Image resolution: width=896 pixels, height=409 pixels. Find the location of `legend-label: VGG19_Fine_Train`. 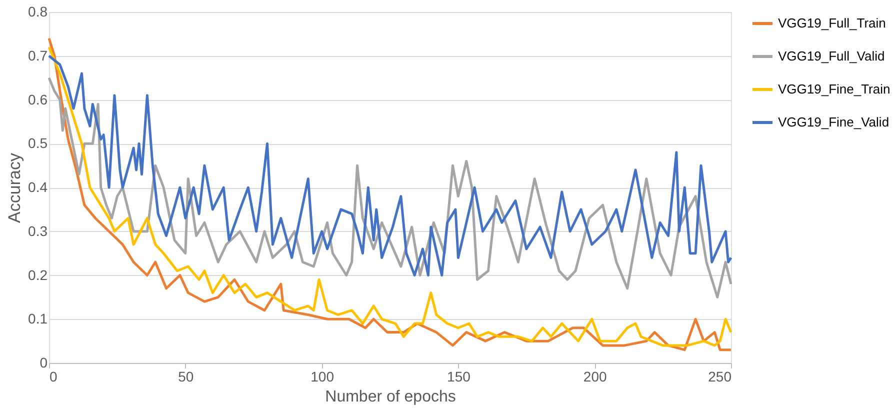

legend-label: VGG19_Fine_Train is located at coordinates (834, 89).